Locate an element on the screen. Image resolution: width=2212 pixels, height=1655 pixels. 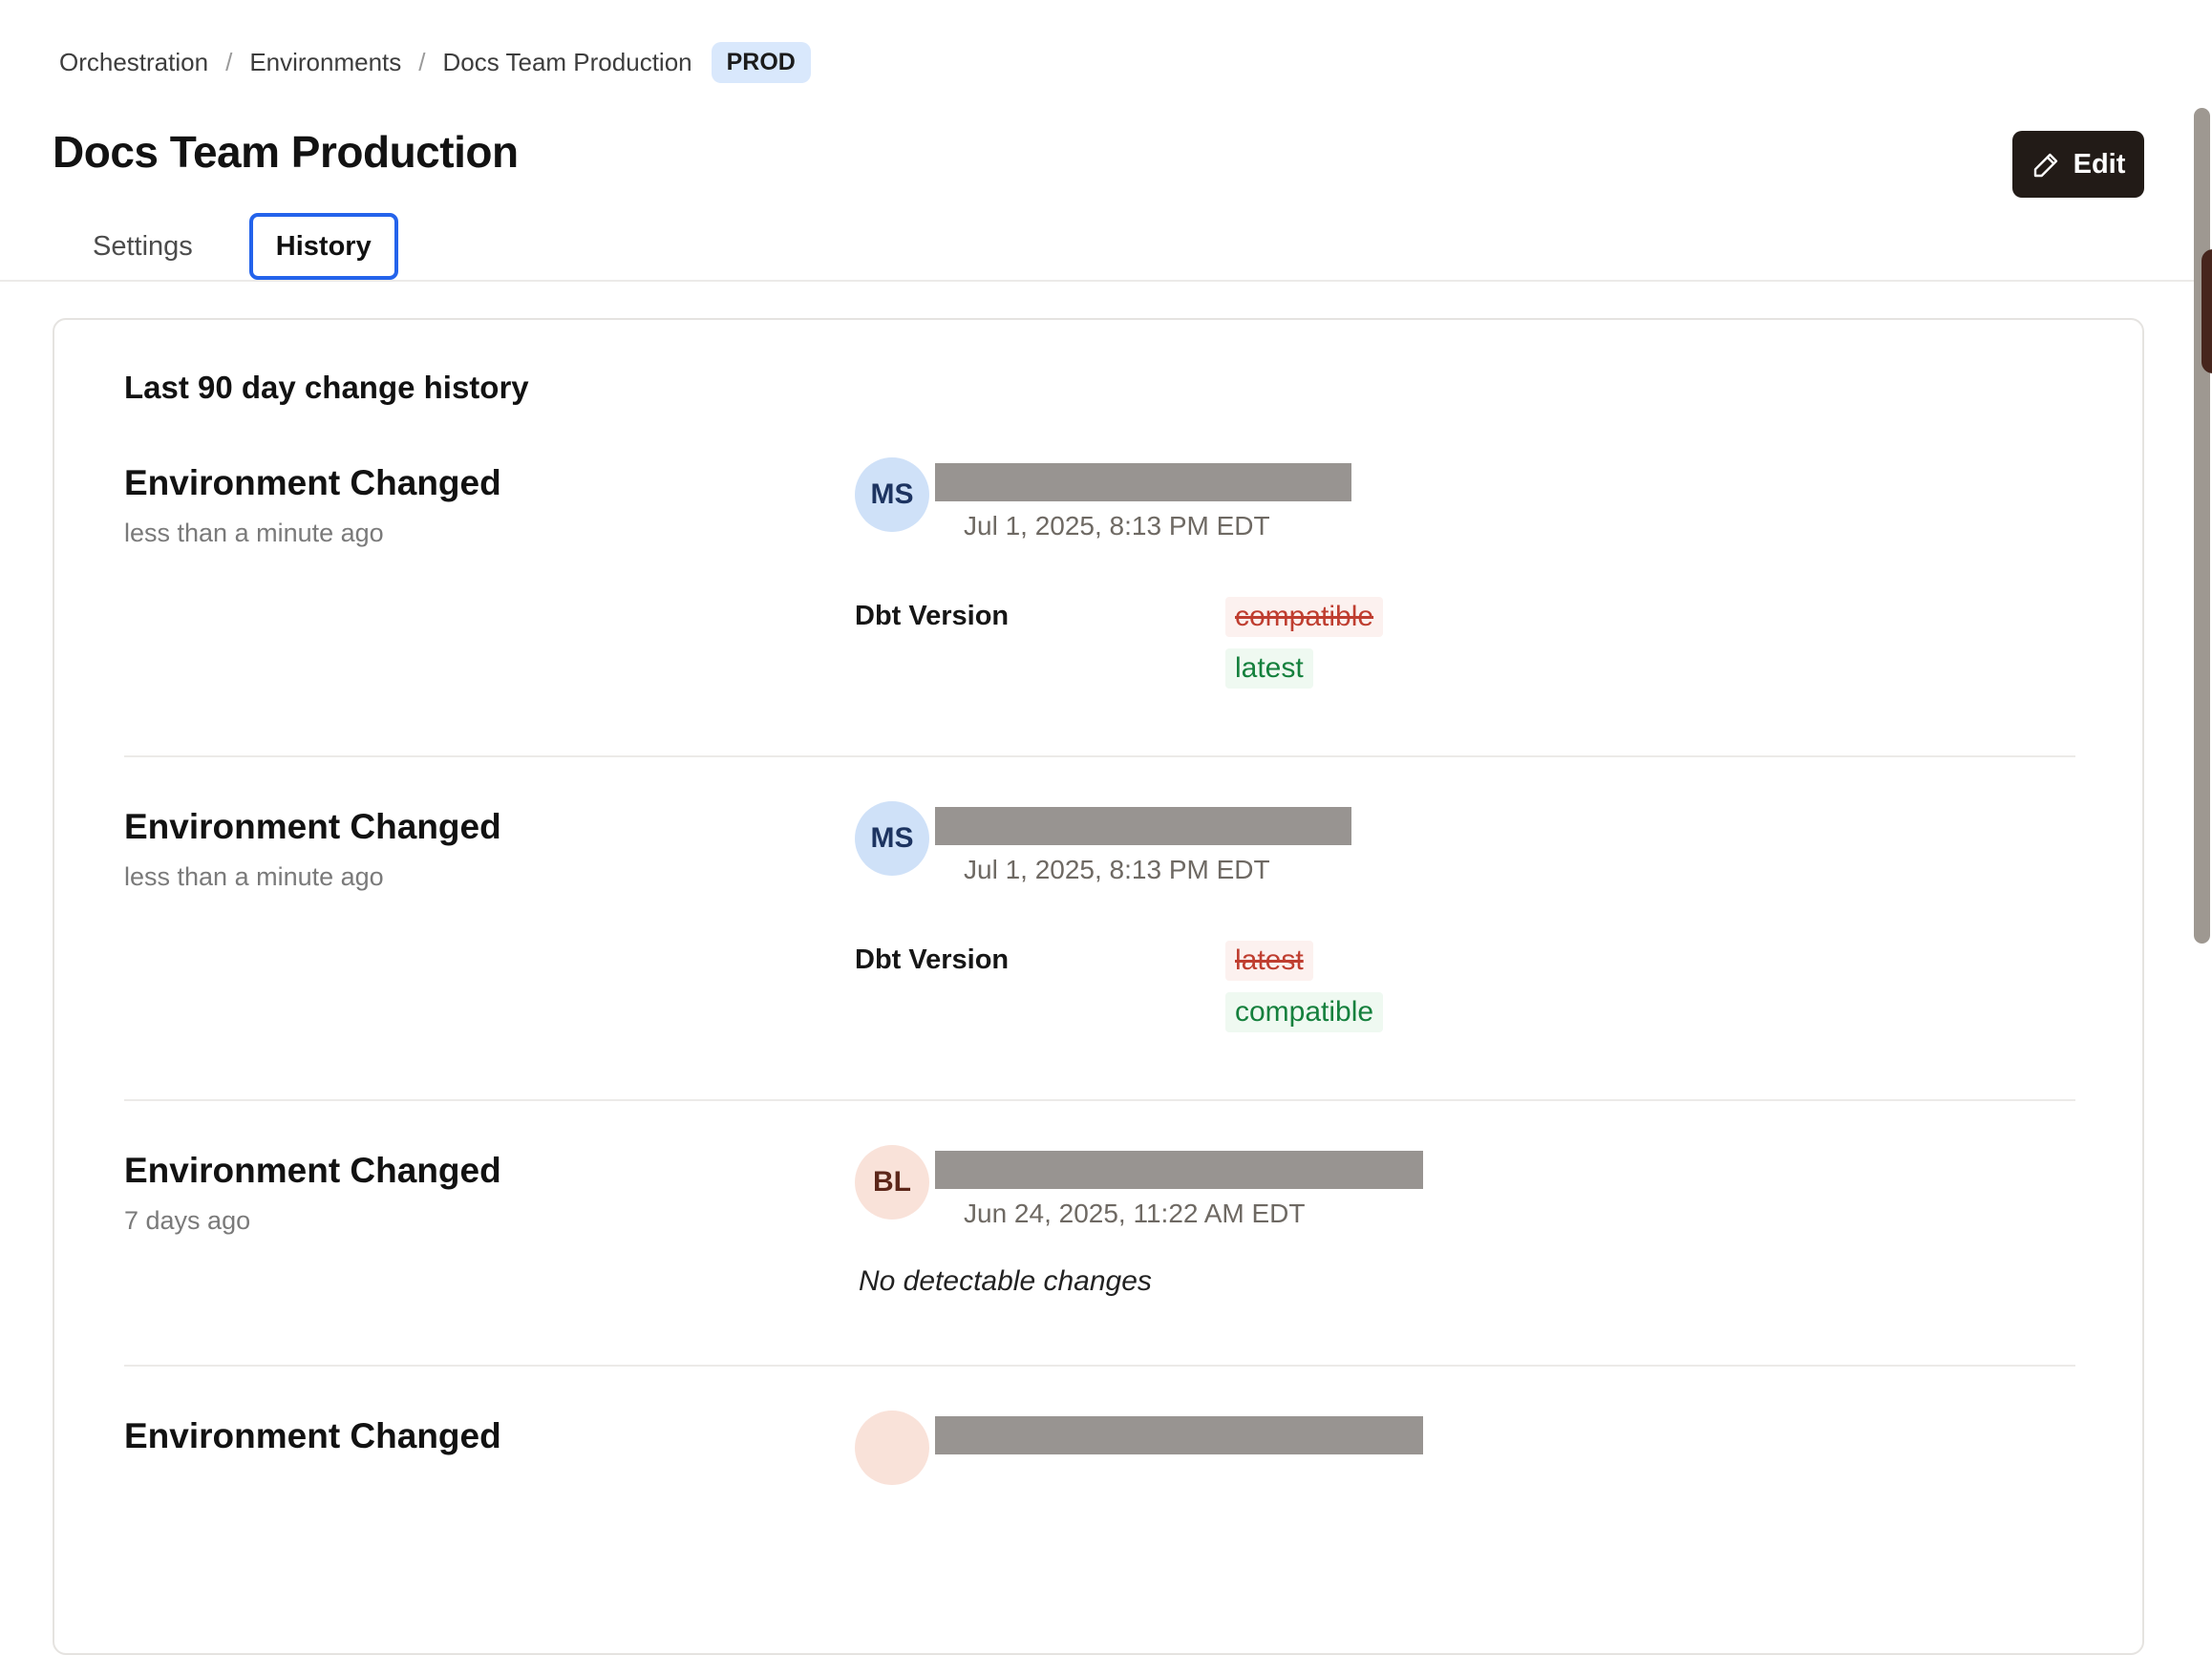
change-old-value: compatible is located at coordinates (1304, 617).